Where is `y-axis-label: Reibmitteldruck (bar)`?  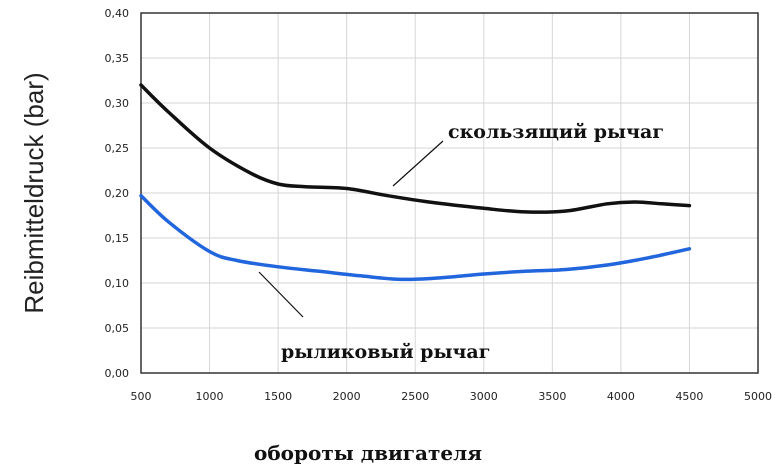
y-axis-label: Reibmitteldruck (bar) is located at coordinates (34, 192).